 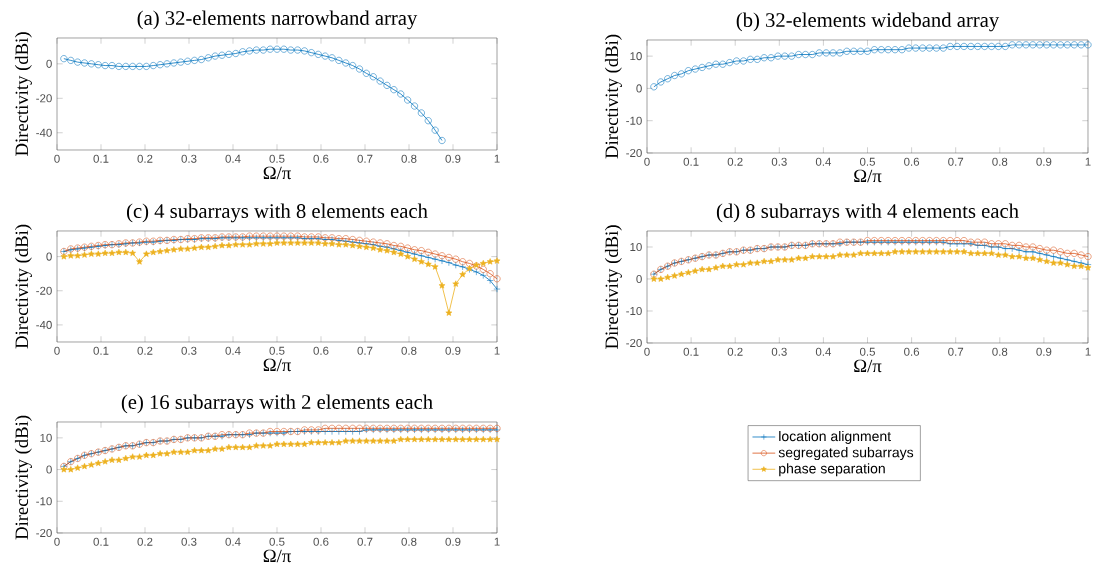 I want to click on chart-title: (d) 8 subarrays with 4 elements each, so click(x=867, y=213).